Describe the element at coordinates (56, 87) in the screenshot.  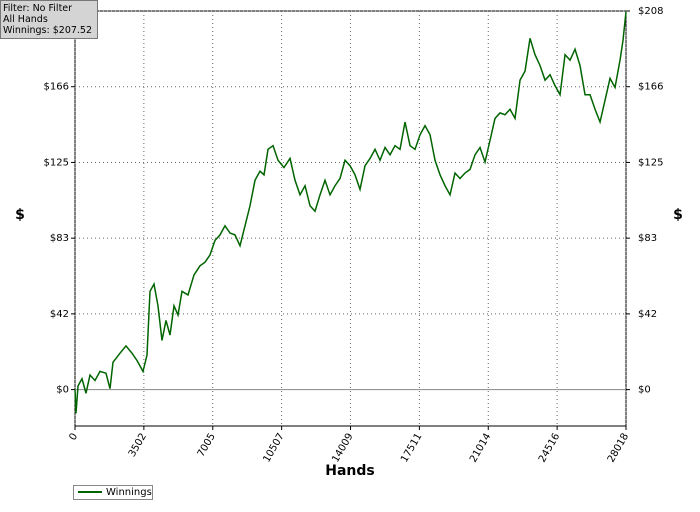
I see `y-tick-label: $166` at that location.